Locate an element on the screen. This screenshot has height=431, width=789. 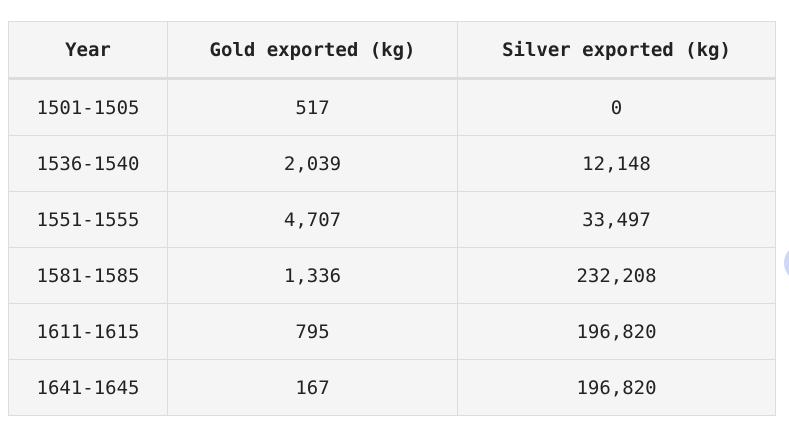
cell-gold: 2,039 is located at coordinates (312, 163).